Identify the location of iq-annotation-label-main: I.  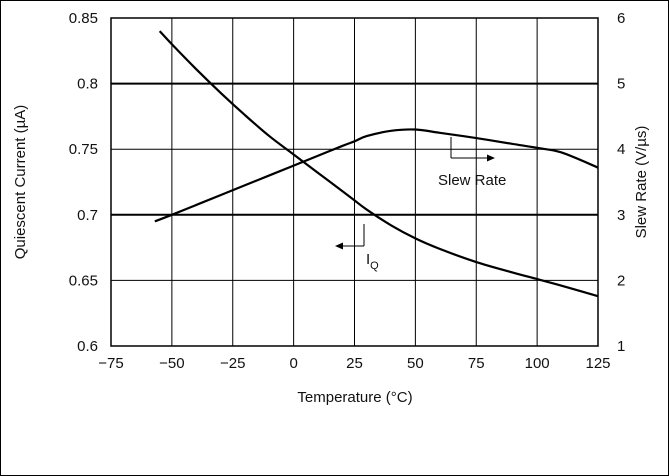
(368, 259).